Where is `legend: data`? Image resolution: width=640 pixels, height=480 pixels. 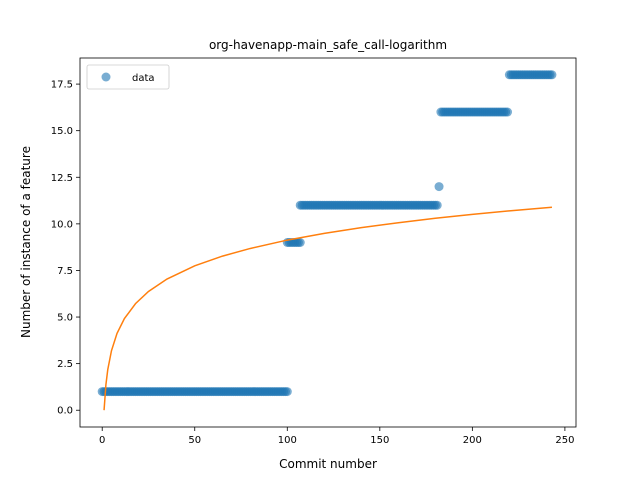 legend: data is located at coordinates (128, 77).